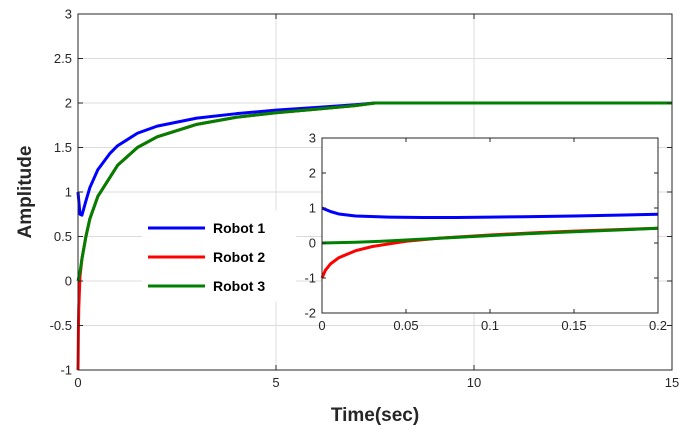 Image resolution: width=680 pixels, height=432 pixels. What do you see at coordinates (68, 14) in the screenshot?
I see `main-y-tick-label: 3` at bounding box center [68, 14].